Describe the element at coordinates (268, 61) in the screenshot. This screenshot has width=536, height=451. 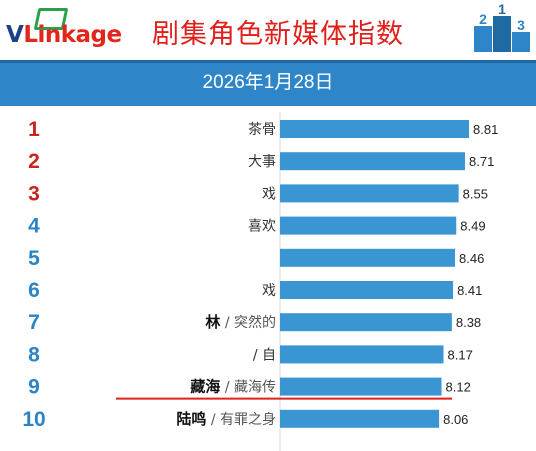
I see `date-band-edge` at that location.